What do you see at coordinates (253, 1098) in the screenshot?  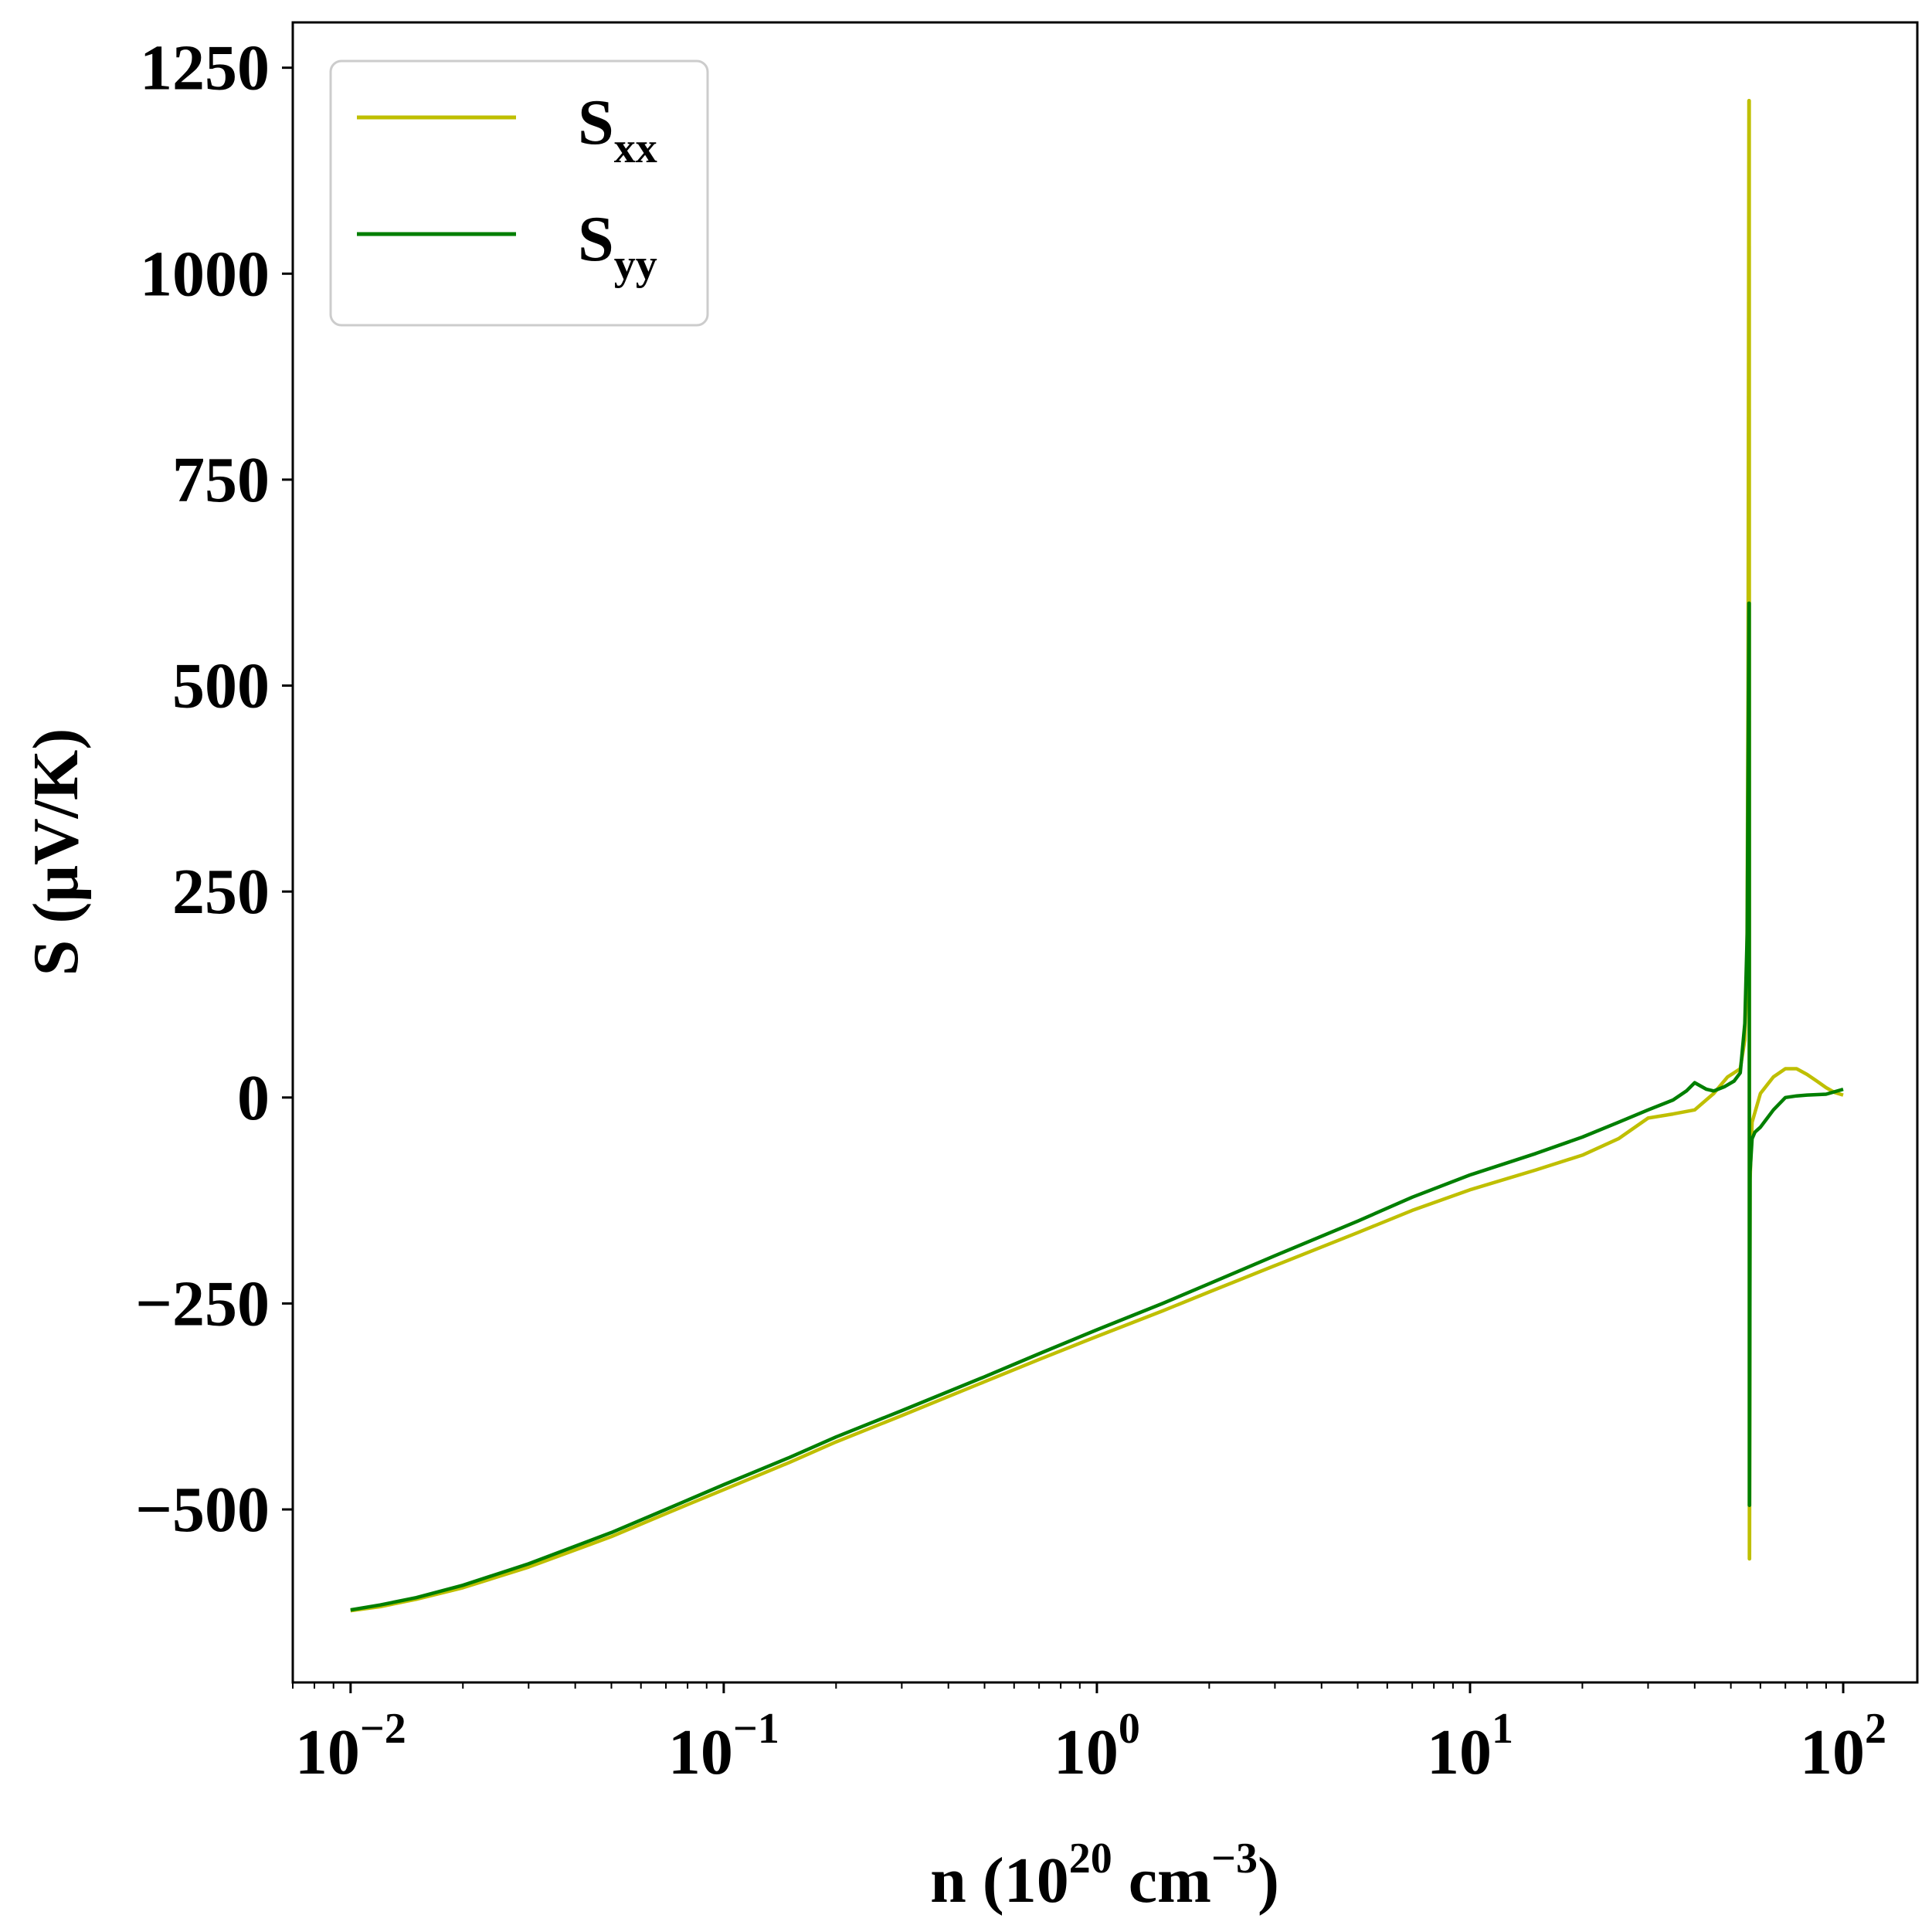 I see `y-tick-label: 0` at bounding box center [253, 1098].